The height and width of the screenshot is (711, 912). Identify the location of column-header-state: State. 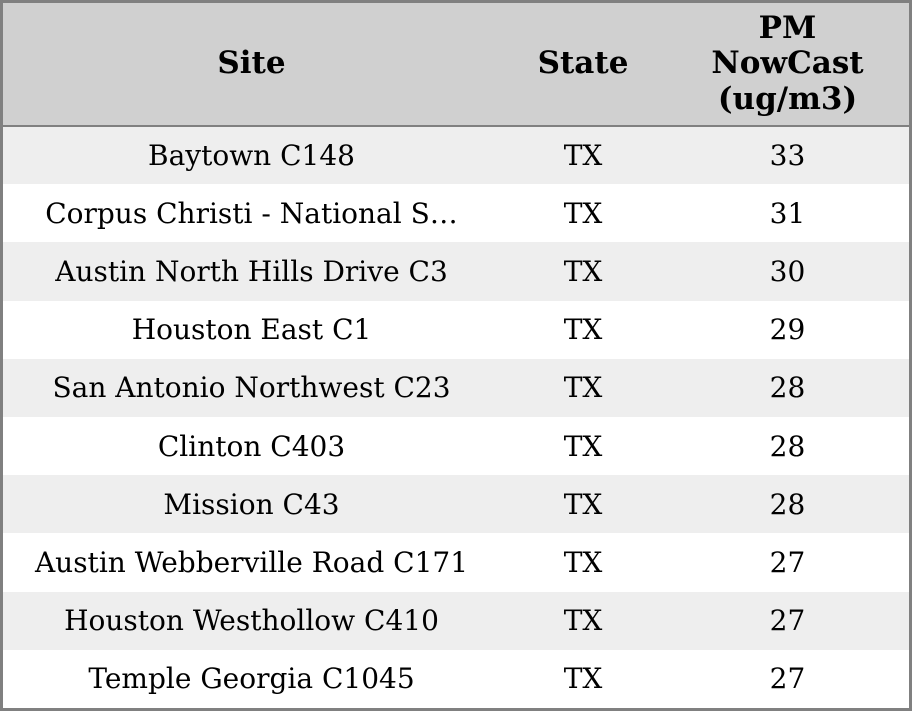
(583, 65).